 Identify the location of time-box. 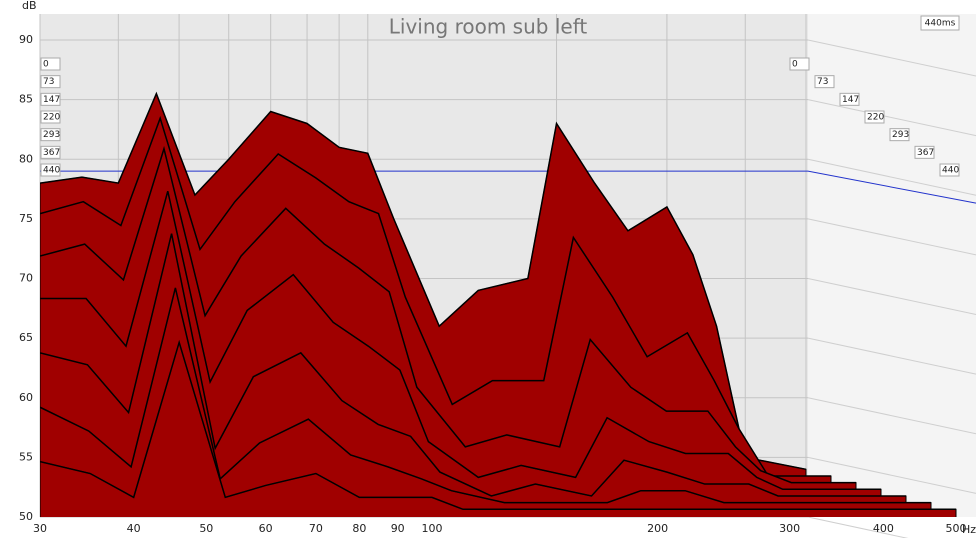
(940, 23).